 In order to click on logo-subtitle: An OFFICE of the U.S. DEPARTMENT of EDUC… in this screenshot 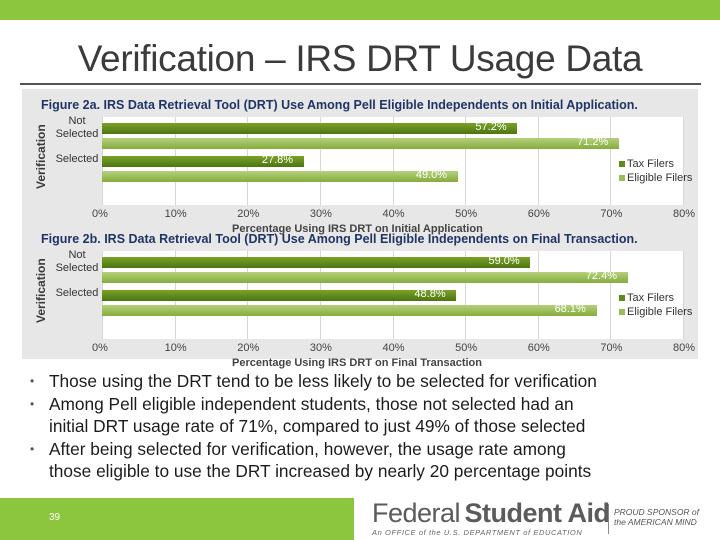, I will do `click(477, 532)`.